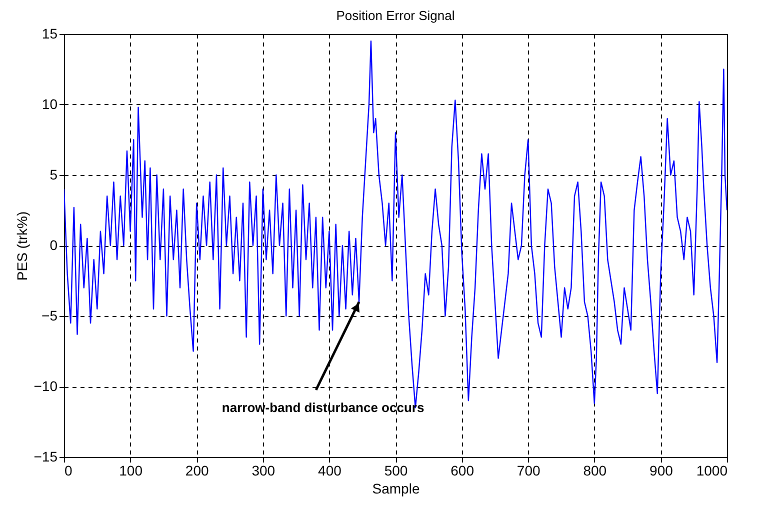 The width and height of the screenshot is (762, 520). I want to click on y-tick-label: −5, so click(50, 316).